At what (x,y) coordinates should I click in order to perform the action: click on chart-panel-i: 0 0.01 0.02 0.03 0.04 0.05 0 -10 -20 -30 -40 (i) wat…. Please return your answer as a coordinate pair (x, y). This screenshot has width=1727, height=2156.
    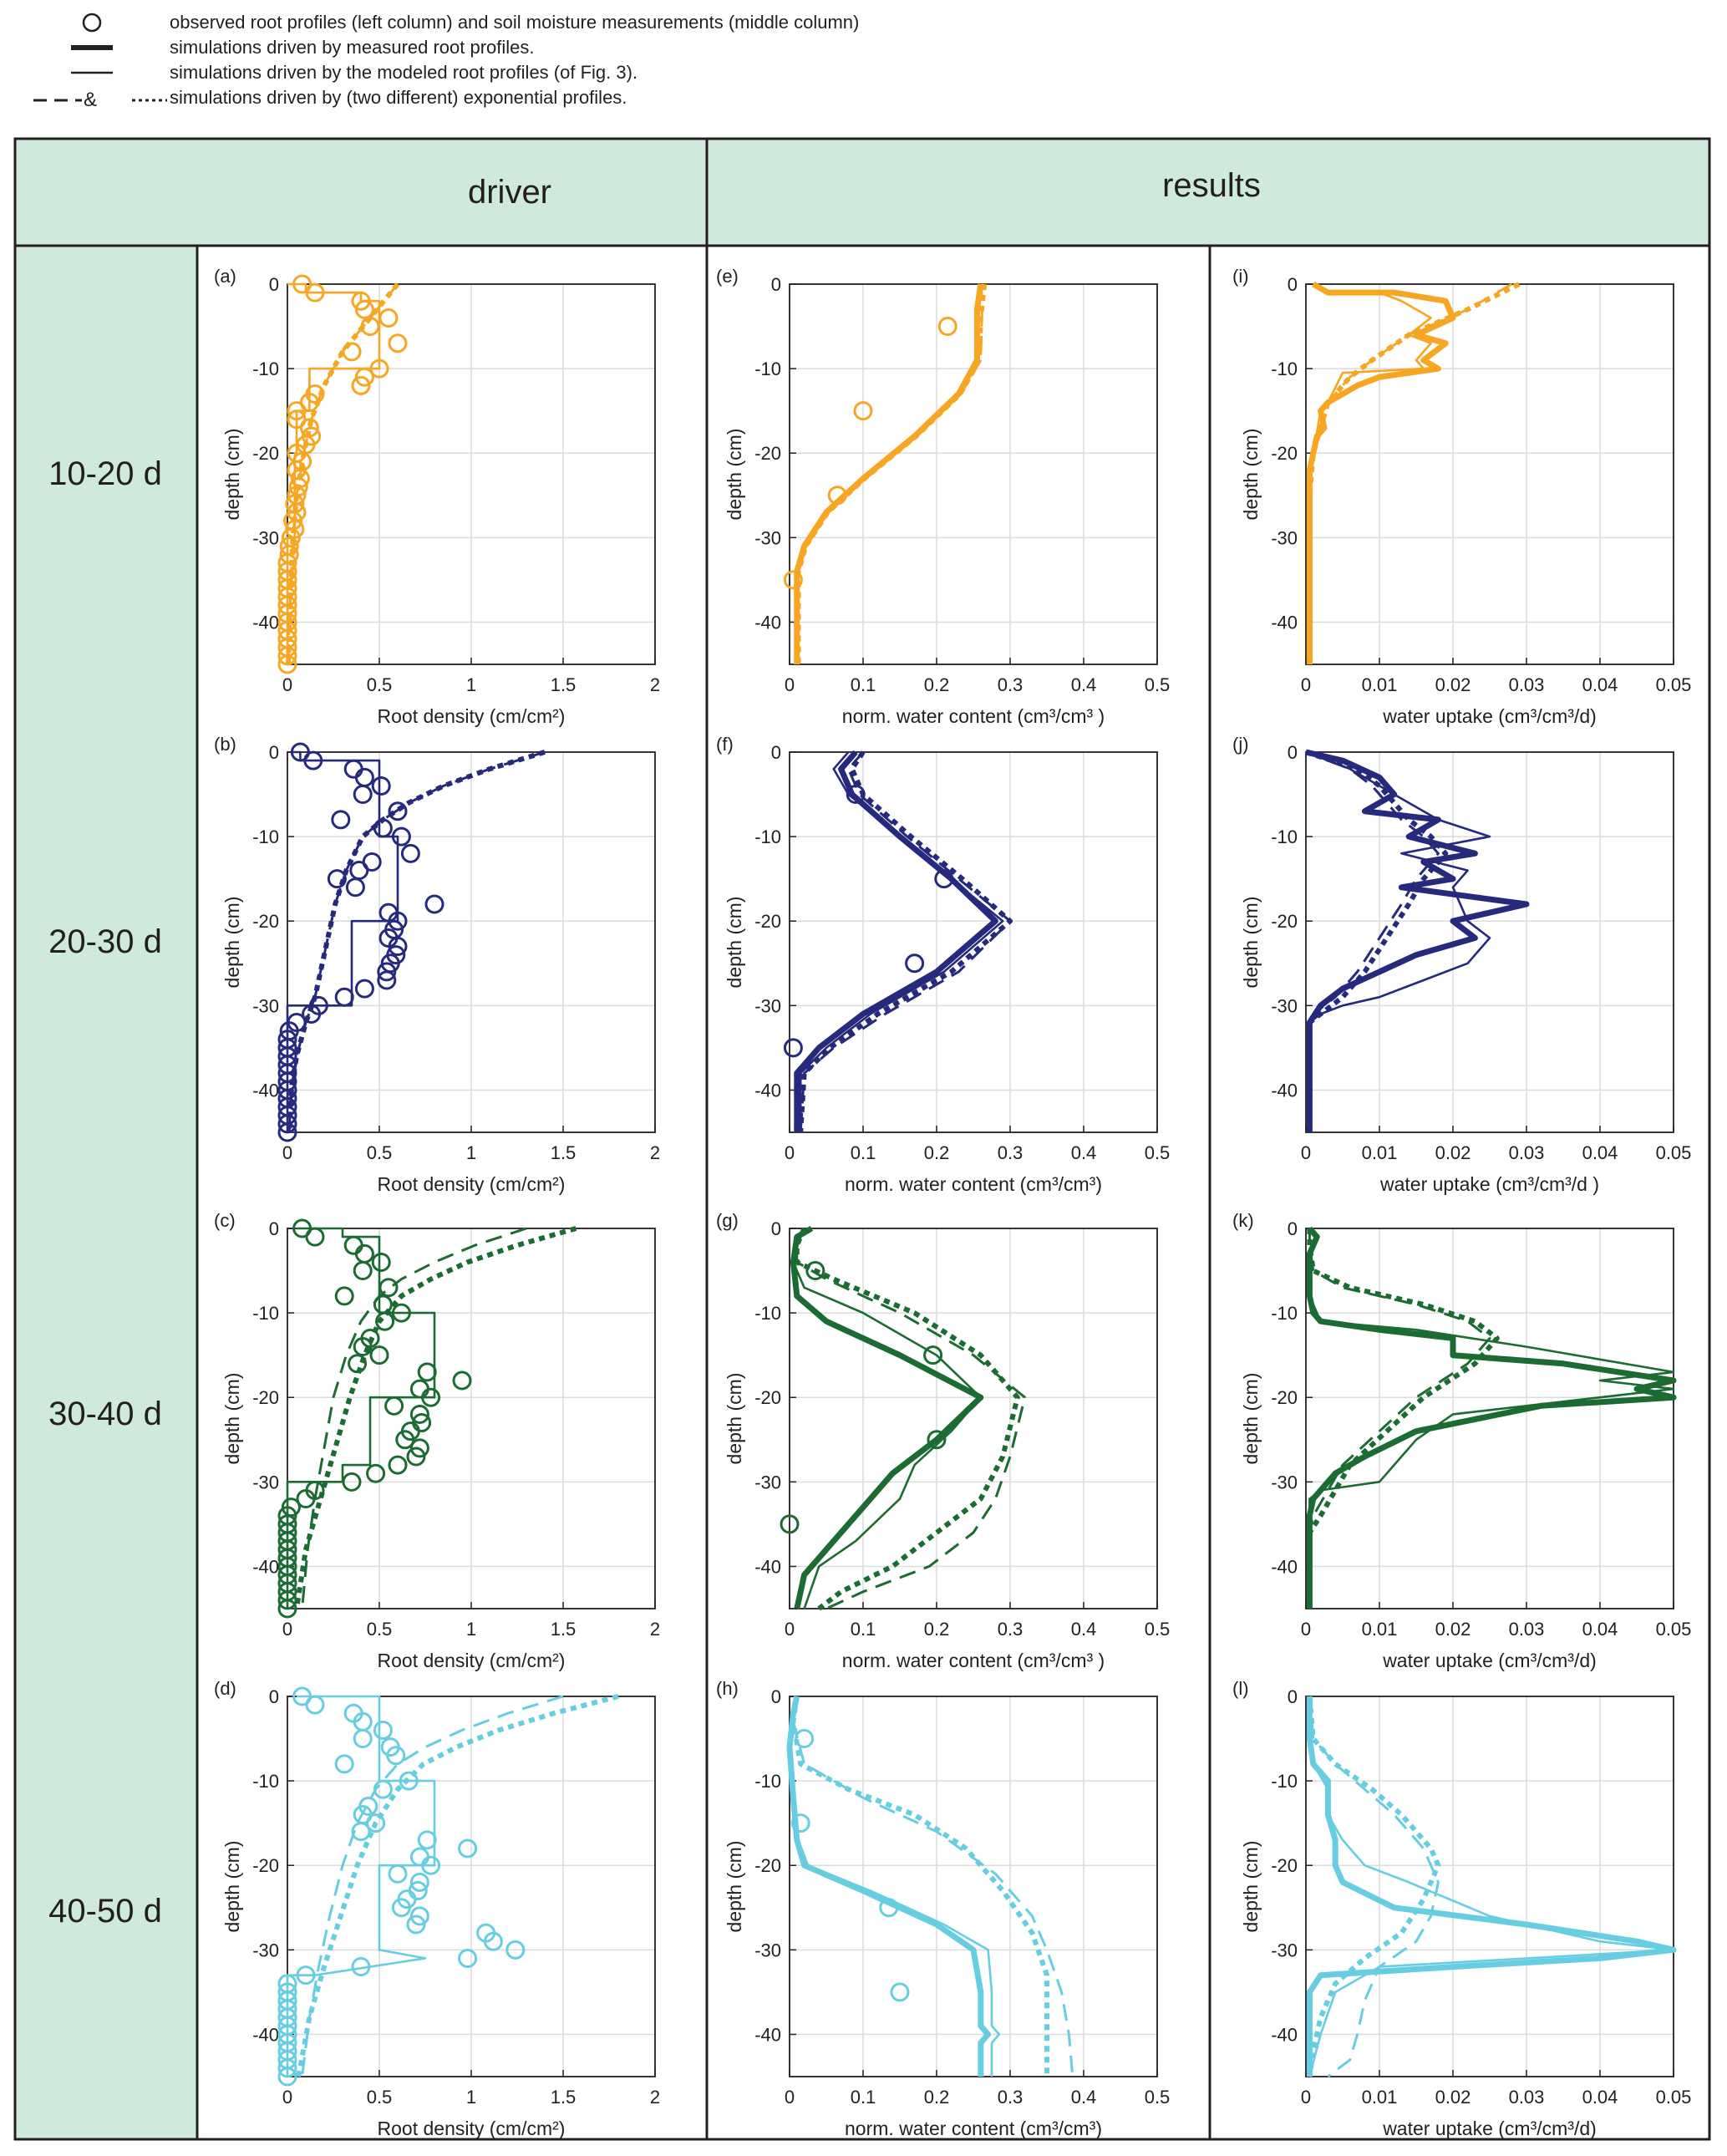
    Looking at the image, I should click on (1461, 496).